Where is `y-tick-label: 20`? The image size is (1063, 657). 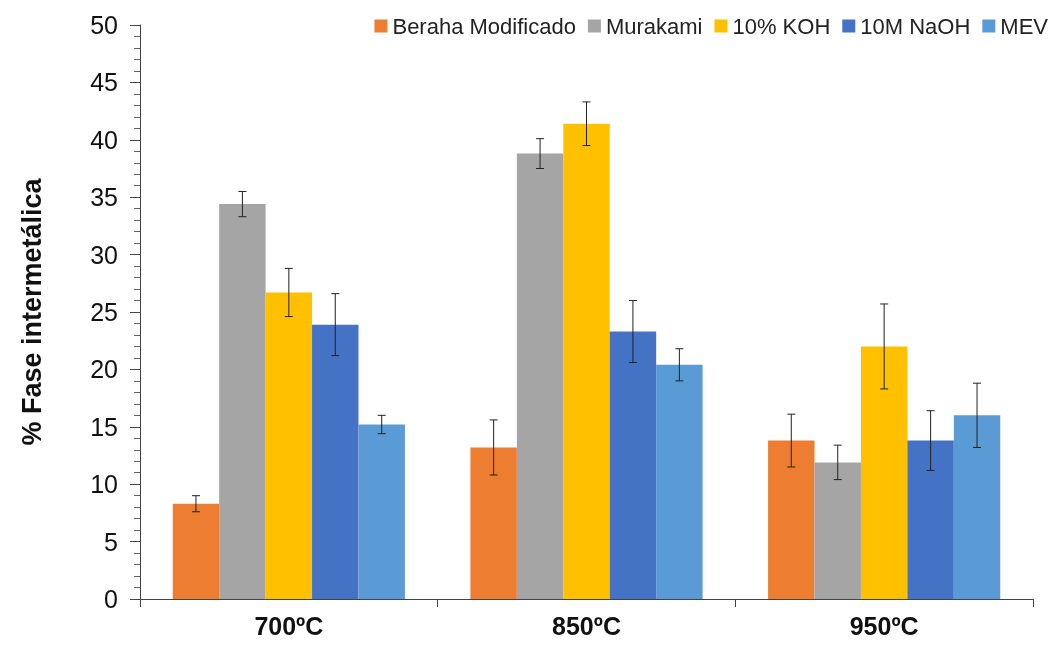 y-tick-label: 20 is located at coordinates (104, 369).